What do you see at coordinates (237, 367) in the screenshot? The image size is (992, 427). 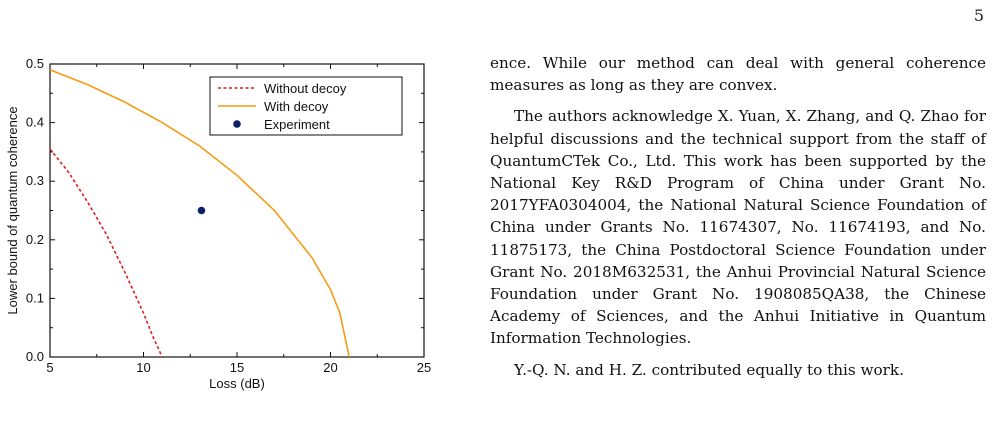 I see `x-tick-label: 15` at bounding box center [237, 367].